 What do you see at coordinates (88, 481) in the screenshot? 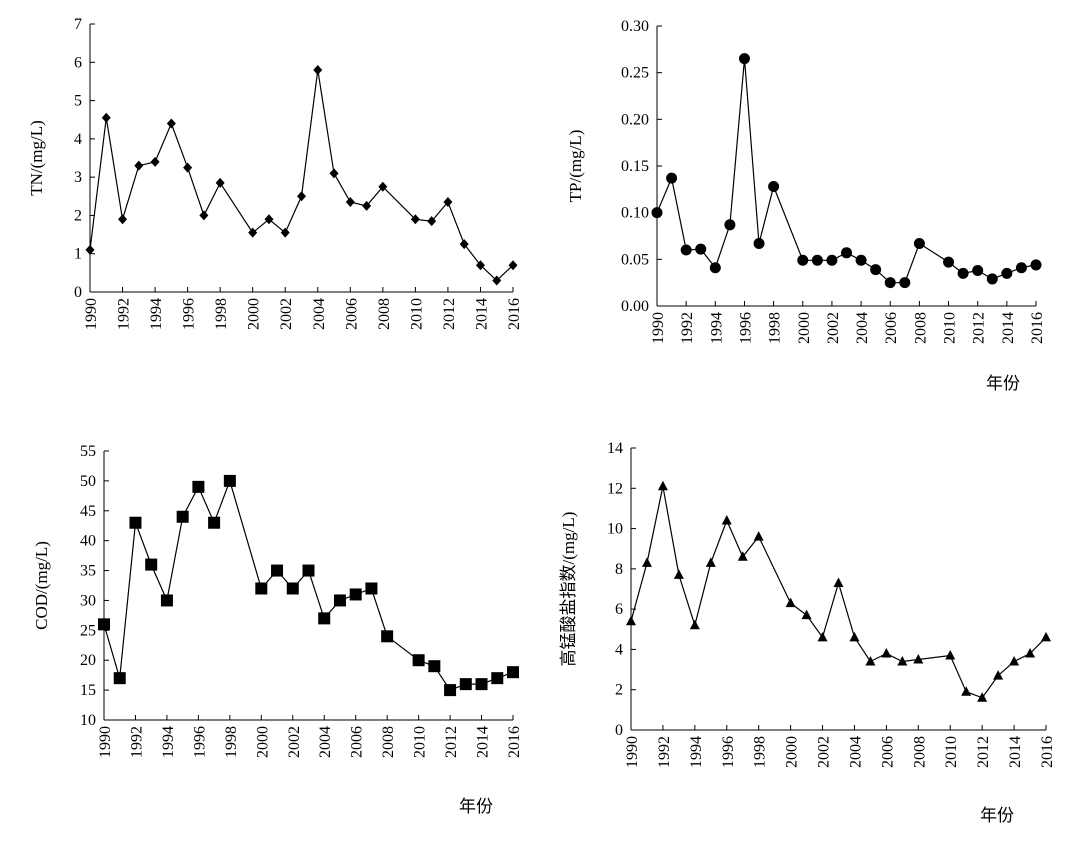
I see `cod-y-tick-label: 50` at bounding box center [88, 481].